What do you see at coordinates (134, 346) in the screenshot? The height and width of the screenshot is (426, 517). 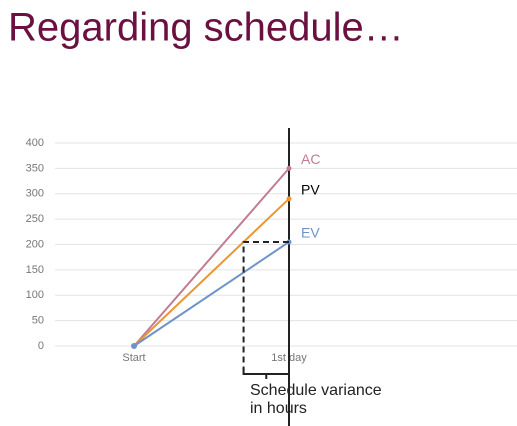 I see `start-point` at bounding box center [134, 346].